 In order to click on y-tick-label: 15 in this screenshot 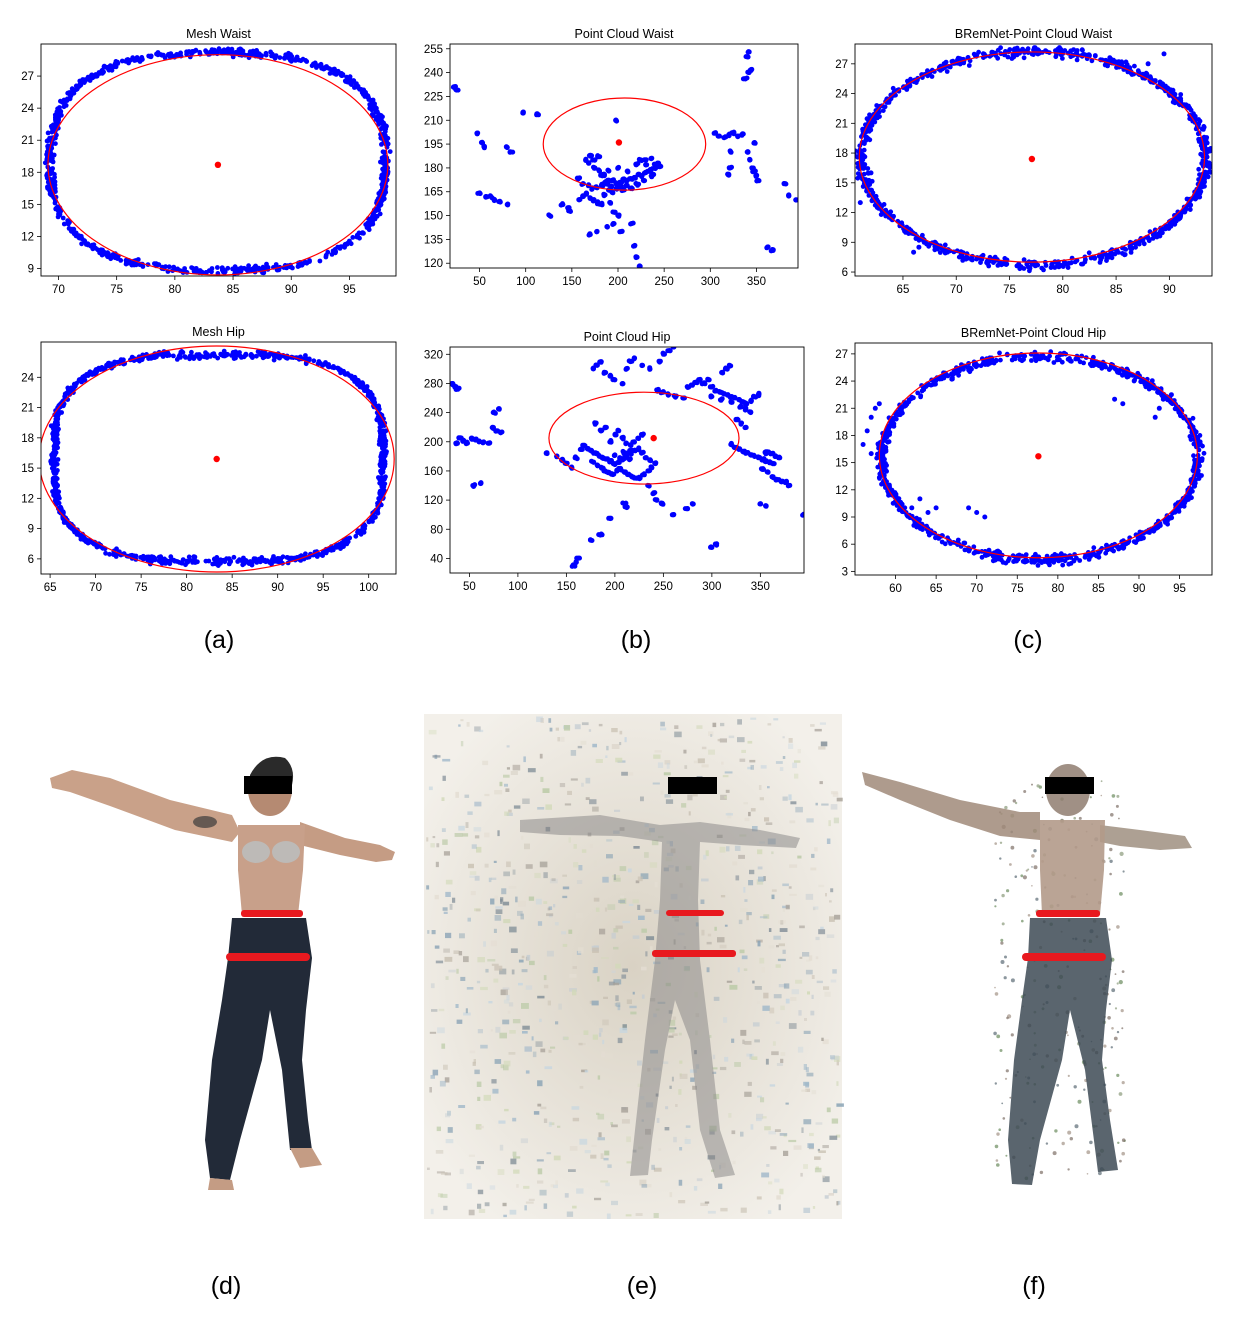, I will do `click(841, 184)`.